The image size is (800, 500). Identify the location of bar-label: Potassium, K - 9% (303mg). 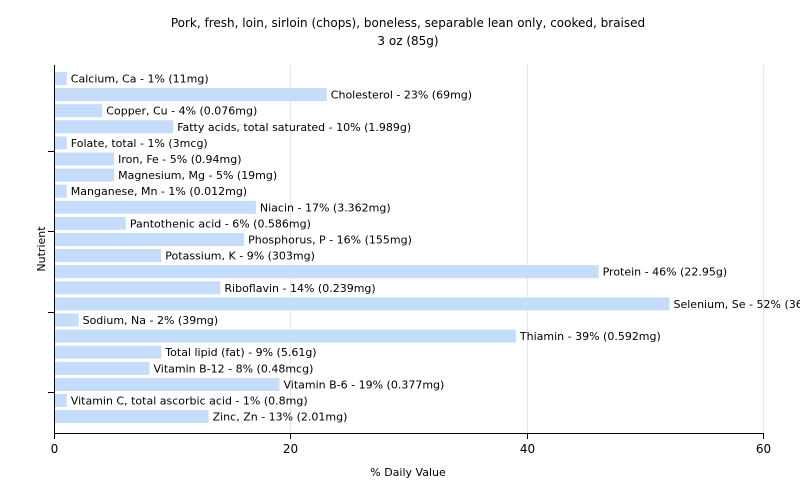
(240, 256).